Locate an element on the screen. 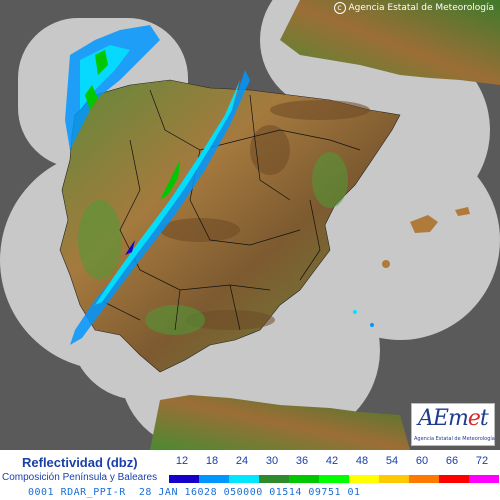  land-north-africa is located at coordinates (280, 422).